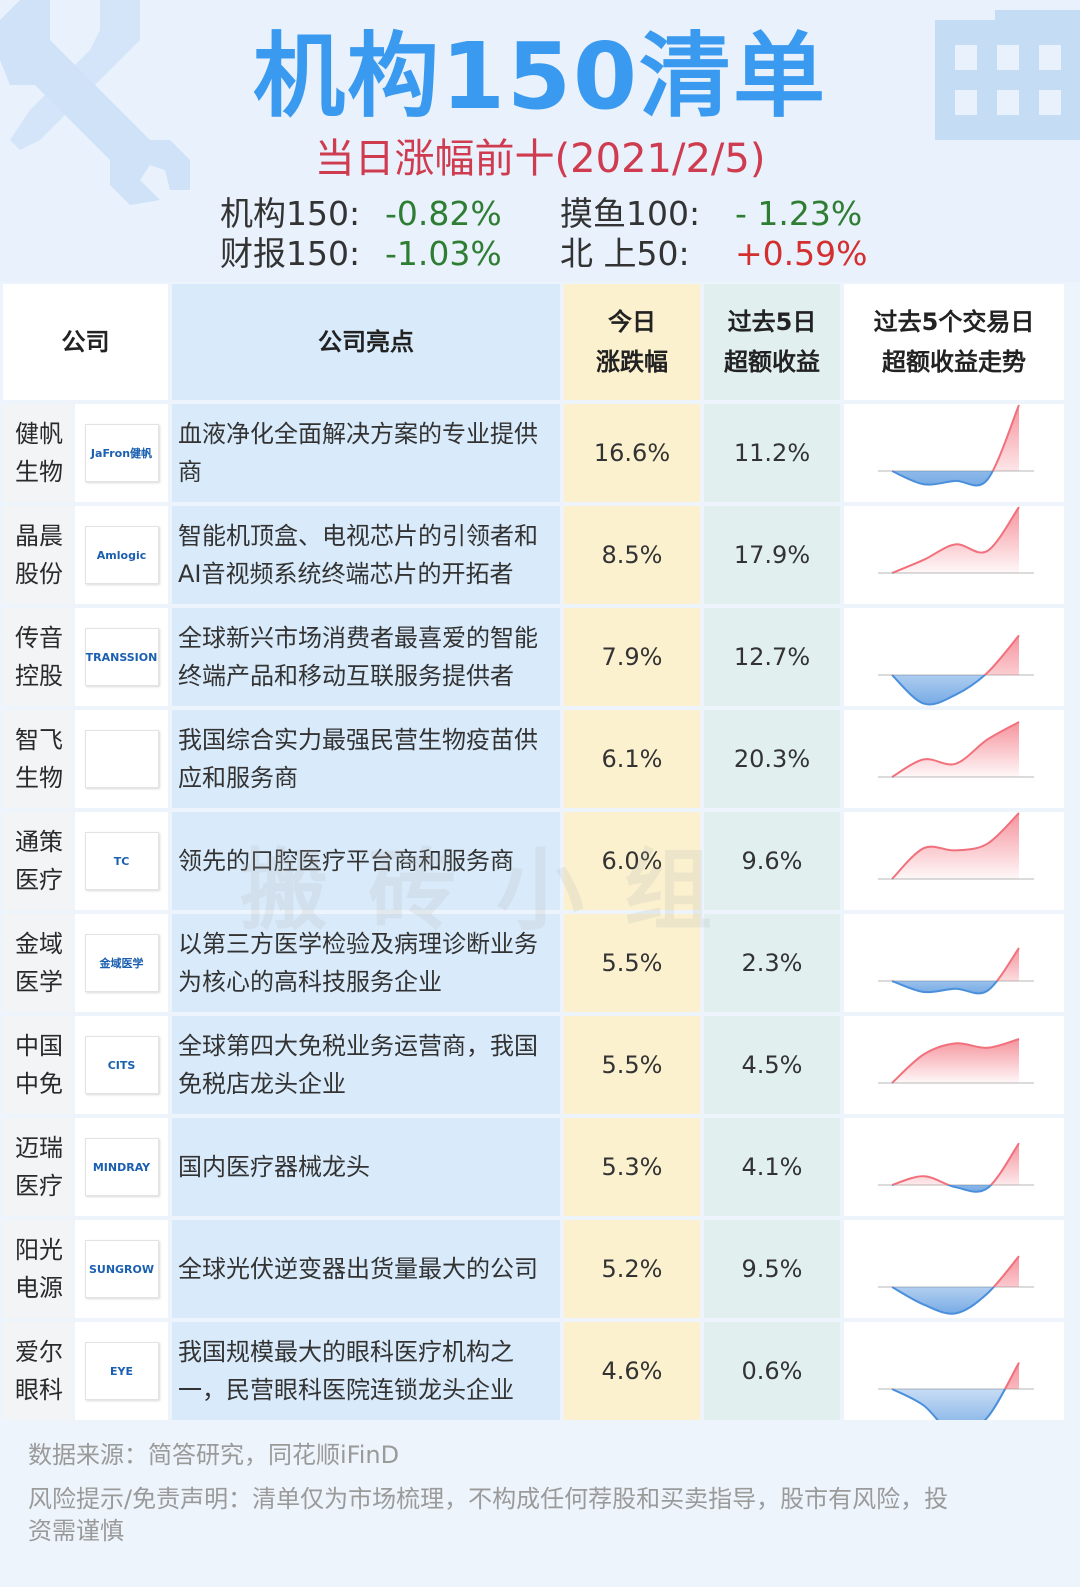 Image resolution: width=1080 pixels, height=1587 pixels. Describe the element at coordinates (954, 322) in the screenshot. I see `header-trend-line1: 过去5个交易日` at that location.